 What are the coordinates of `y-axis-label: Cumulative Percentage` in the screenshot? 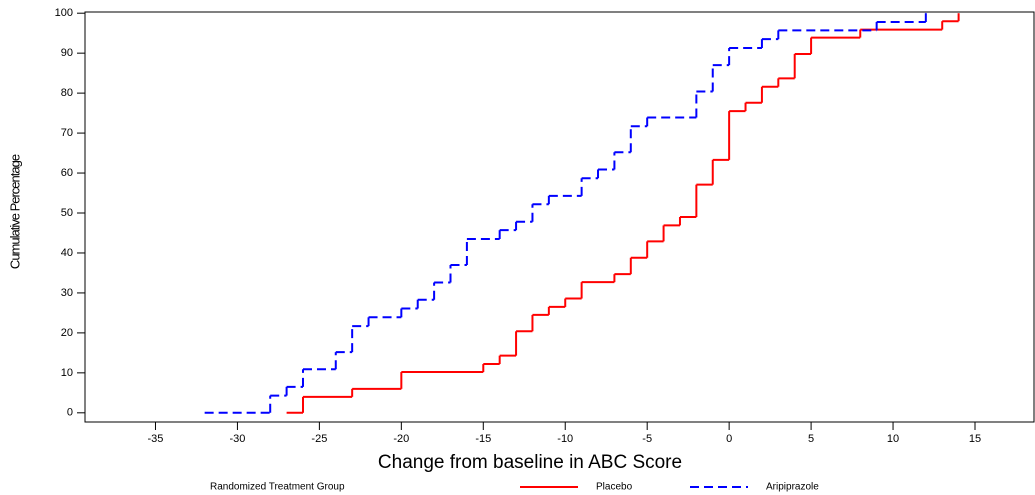 It's located at (14, 211).